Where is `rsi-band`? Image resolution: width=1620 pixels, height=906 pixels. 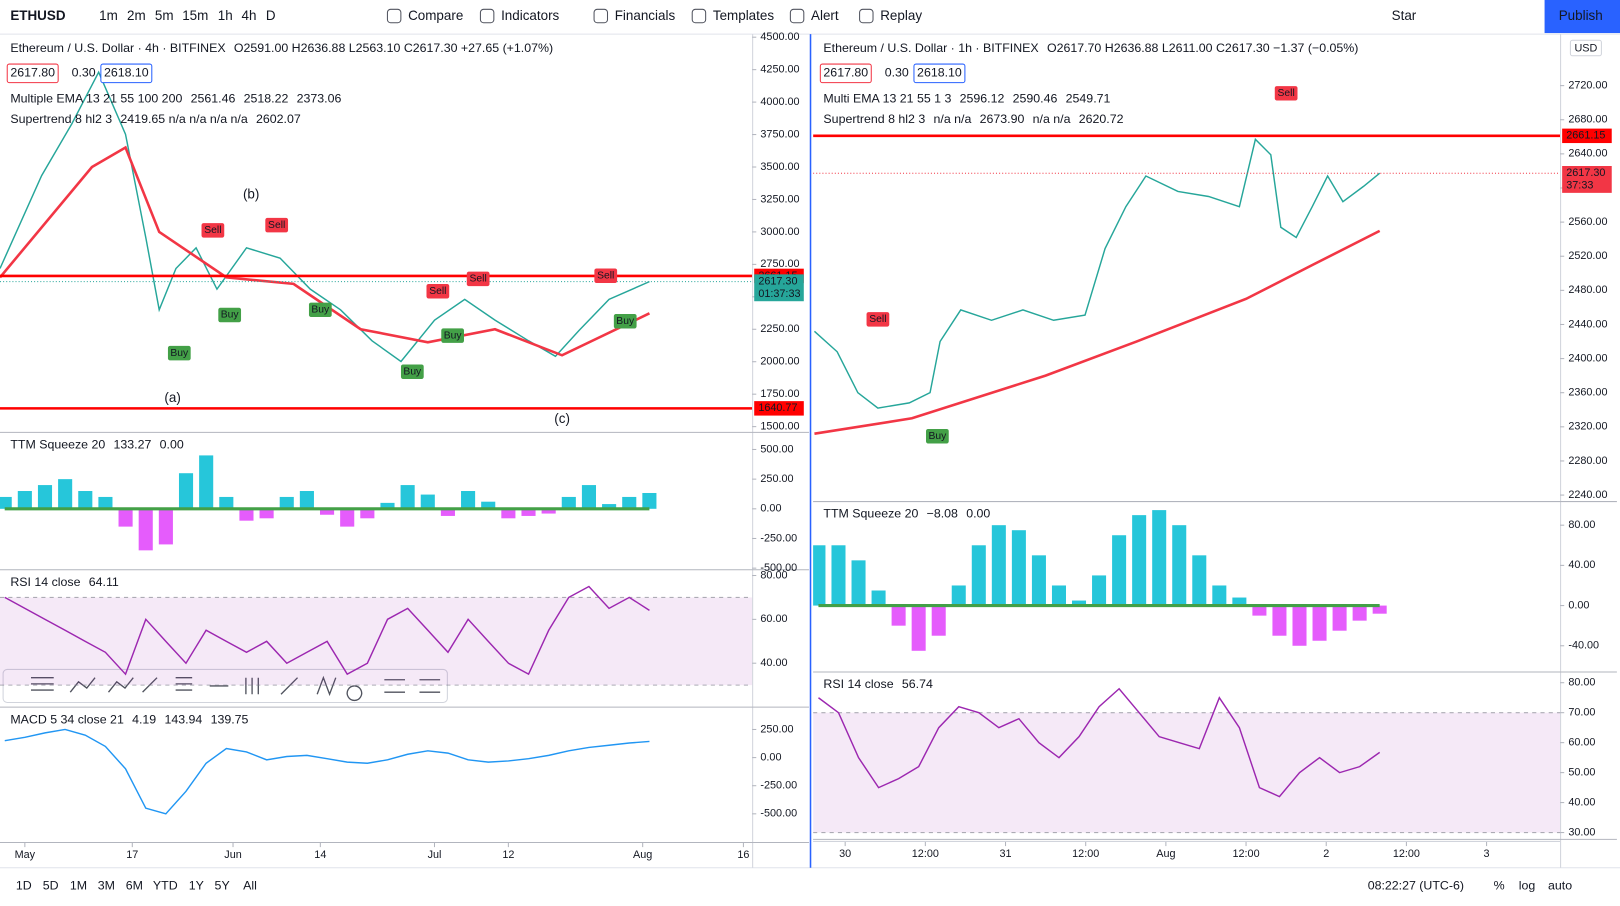 rsi-band is located at coordinates (376, 641).